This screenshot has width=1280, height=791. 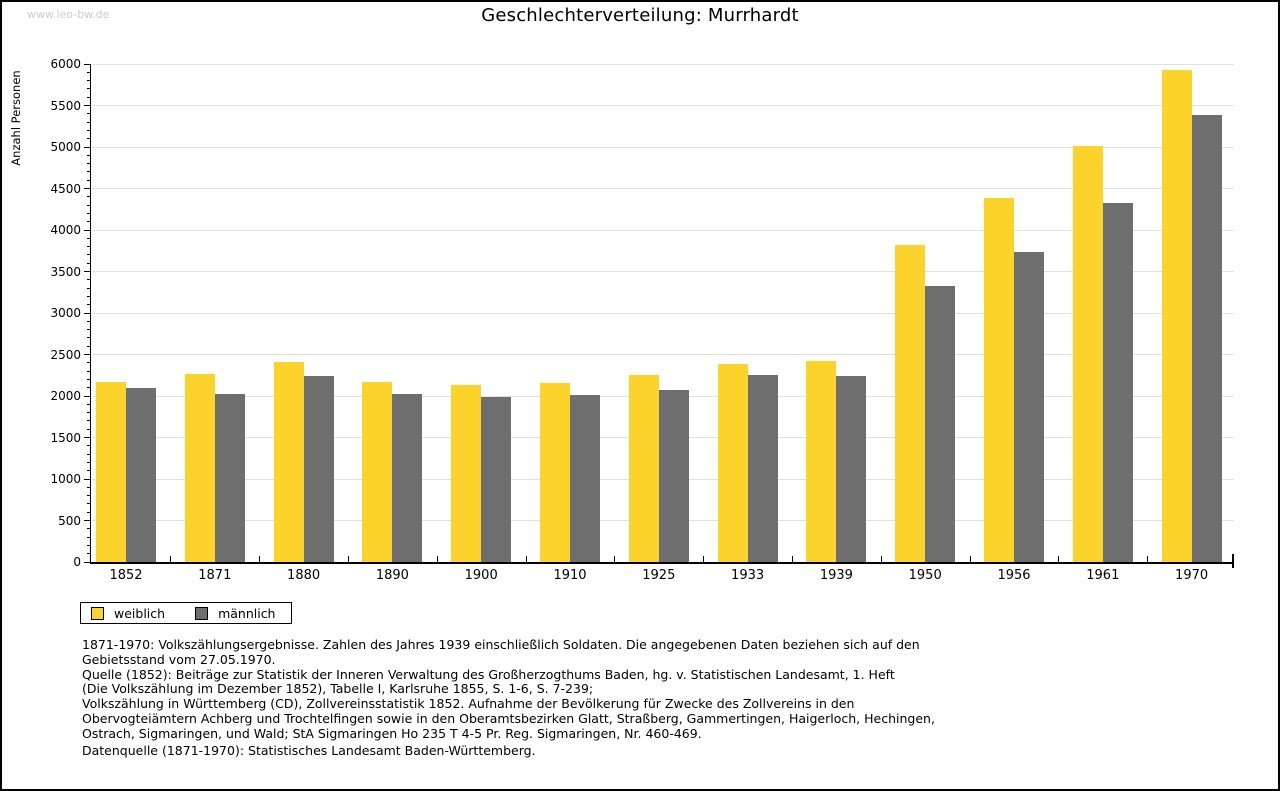 I want to click on y-tick-label: 5000, so click(x=65, y=147).